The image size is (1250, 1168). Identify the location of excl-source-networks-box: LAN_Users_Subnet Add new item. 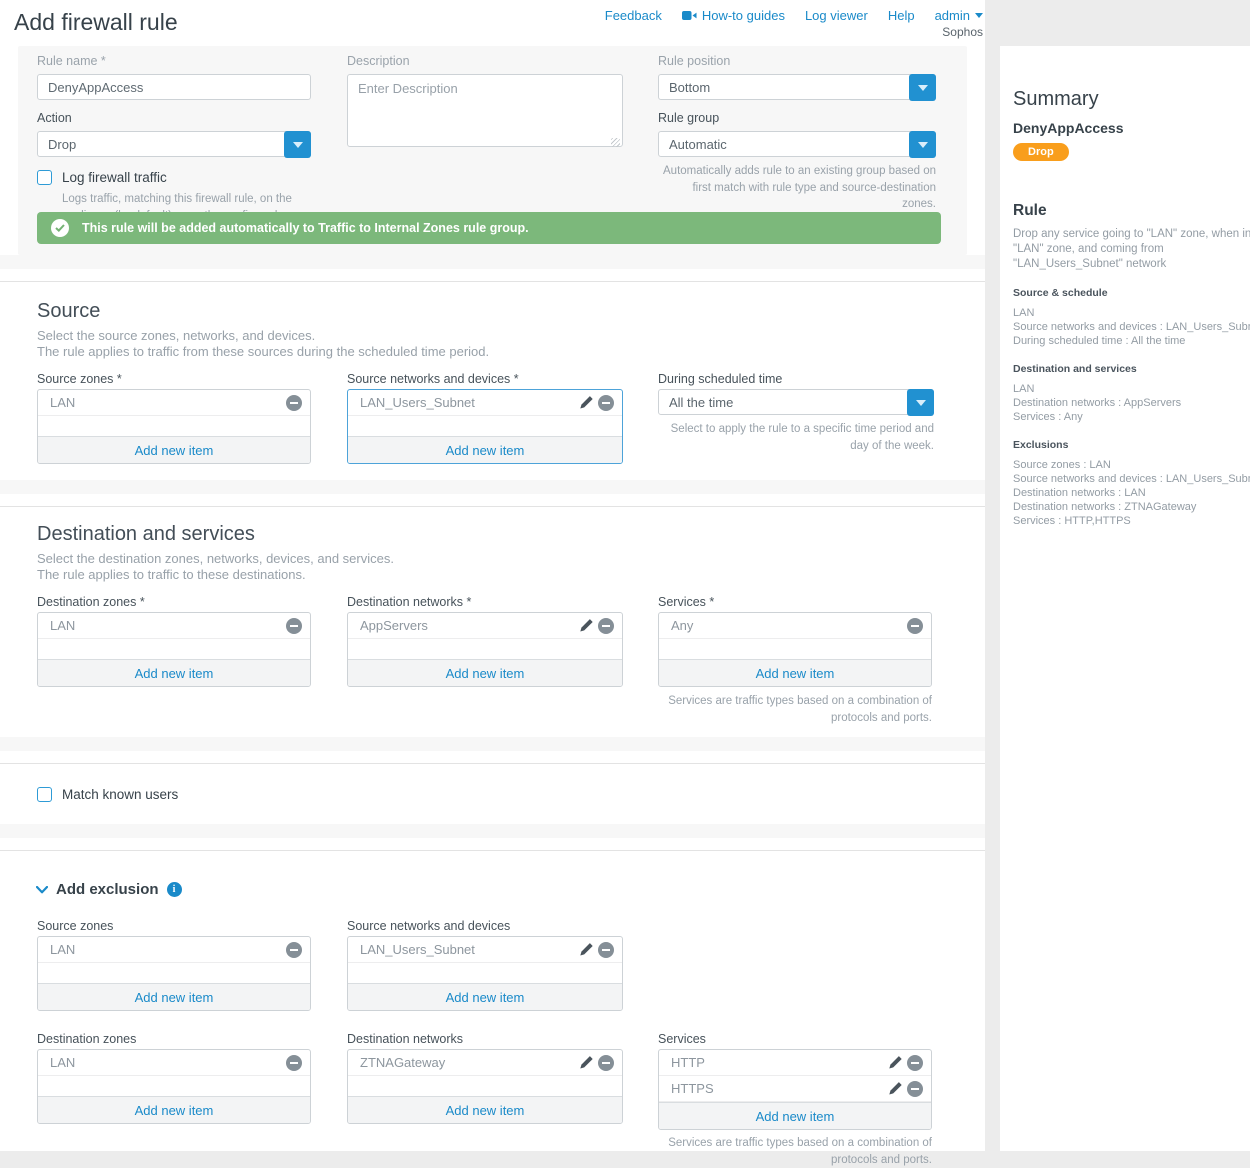
(485, 973).